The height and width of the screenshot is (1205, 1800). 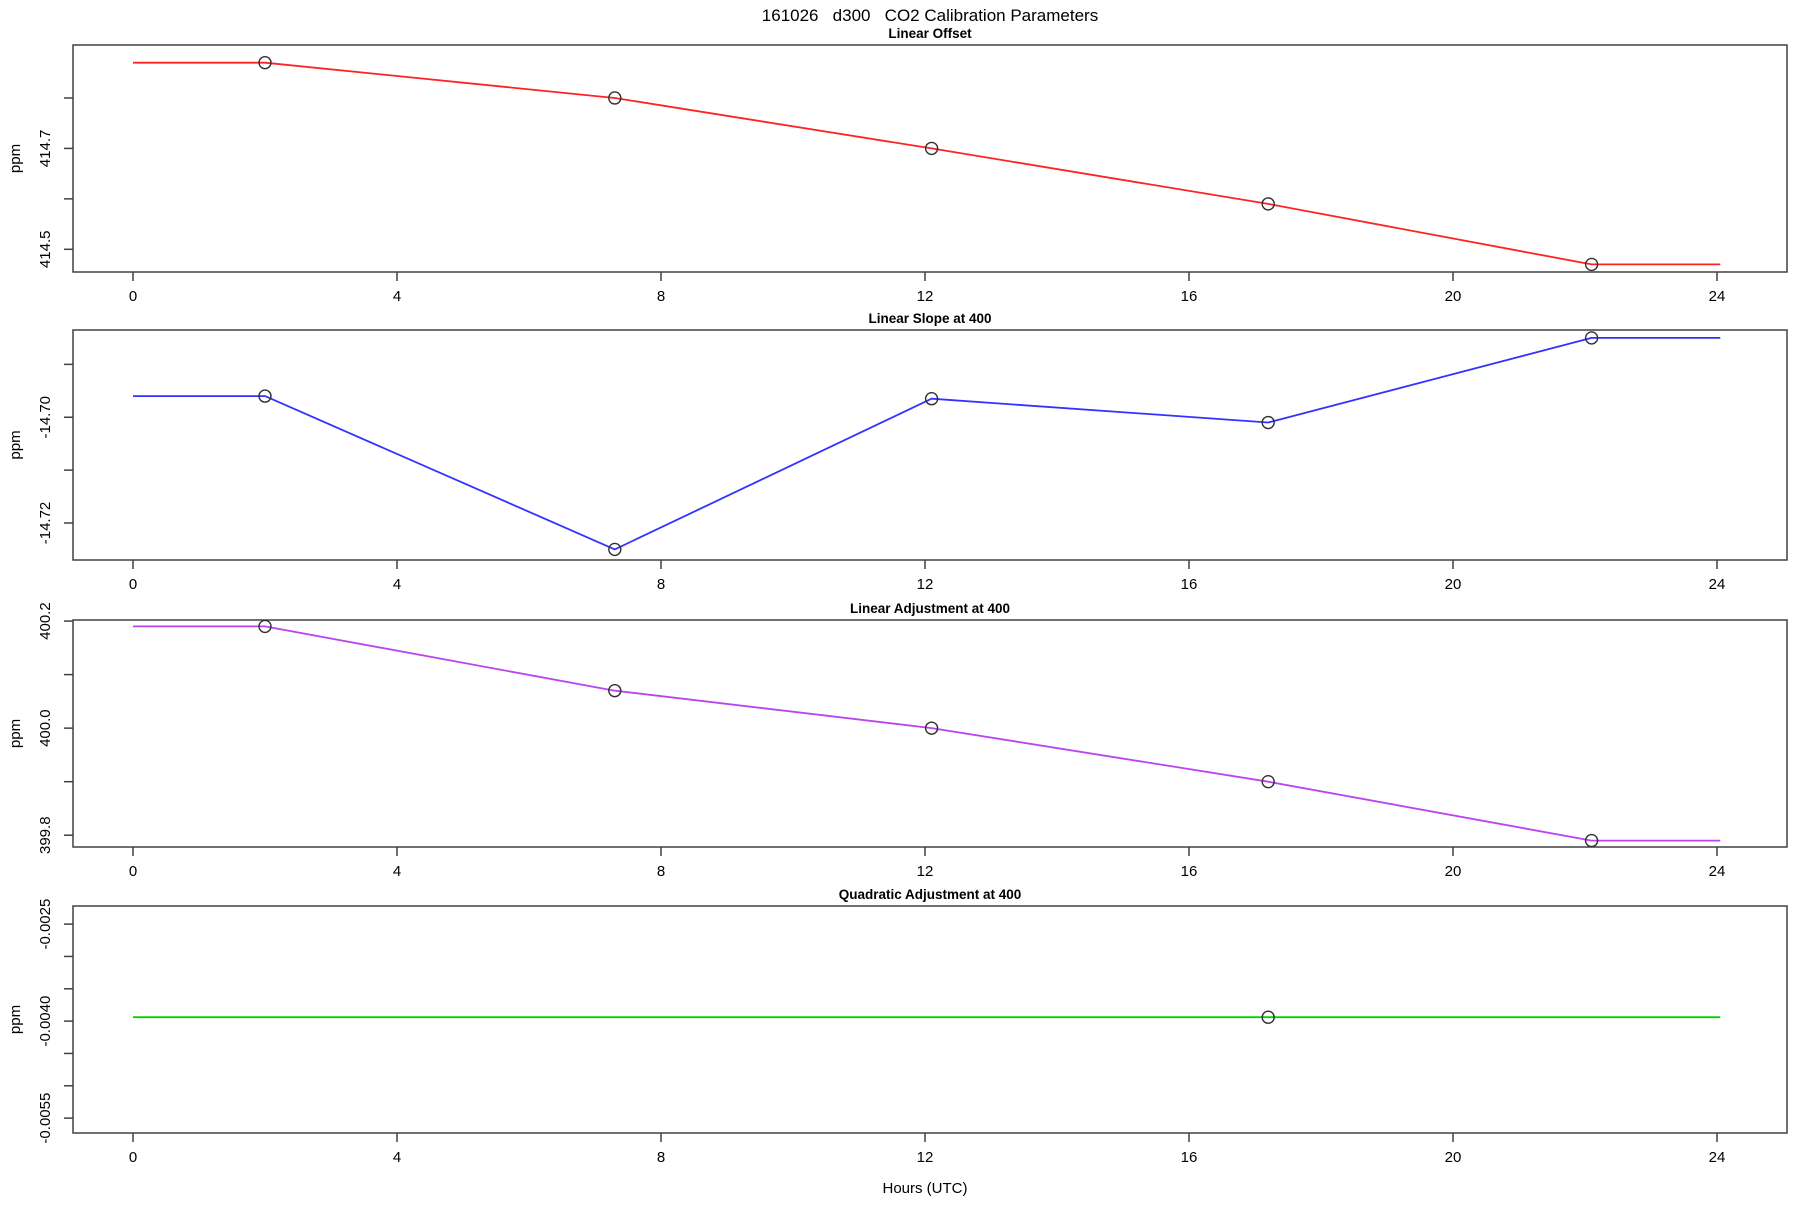 What do you see at coordinates (930, 15) in the screenshot?
I see `figure-title: 161026 d300 CO2 Calibration Parameters` at bounding box center [930, 15].